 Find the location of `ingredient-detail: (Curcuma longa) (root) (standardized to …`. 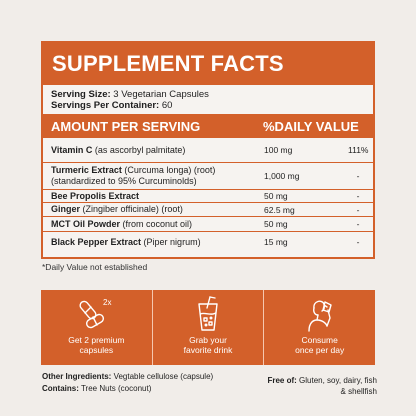

ingredient-detail: (Curcuma longa) (root) (standardized to … is located at coordinates (133, 175).